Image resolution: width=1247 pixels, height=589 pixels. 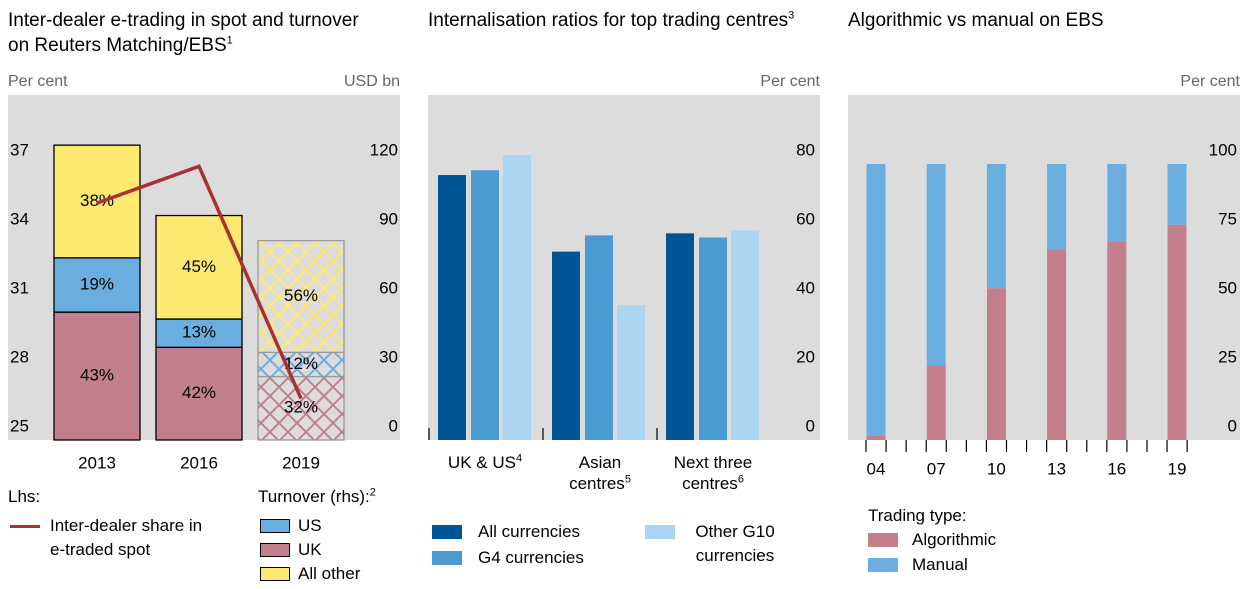 What do you see at coordinates (876, 468) in the screenshot?
I see `x-tick-label: 04` at bounding box center [876, 468].